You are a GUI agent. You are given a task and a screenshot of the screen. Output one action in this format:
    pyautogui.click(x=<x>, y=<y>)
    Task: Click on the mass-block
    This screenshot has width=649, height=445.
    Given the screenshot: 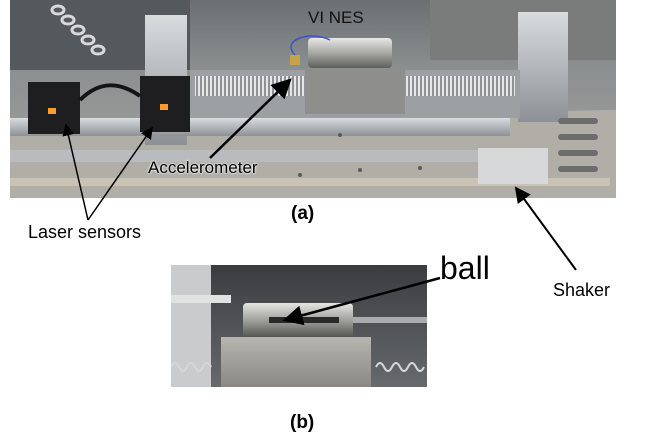 What is the action you would take?
    pyautogui.click(x=355, y=92)
    